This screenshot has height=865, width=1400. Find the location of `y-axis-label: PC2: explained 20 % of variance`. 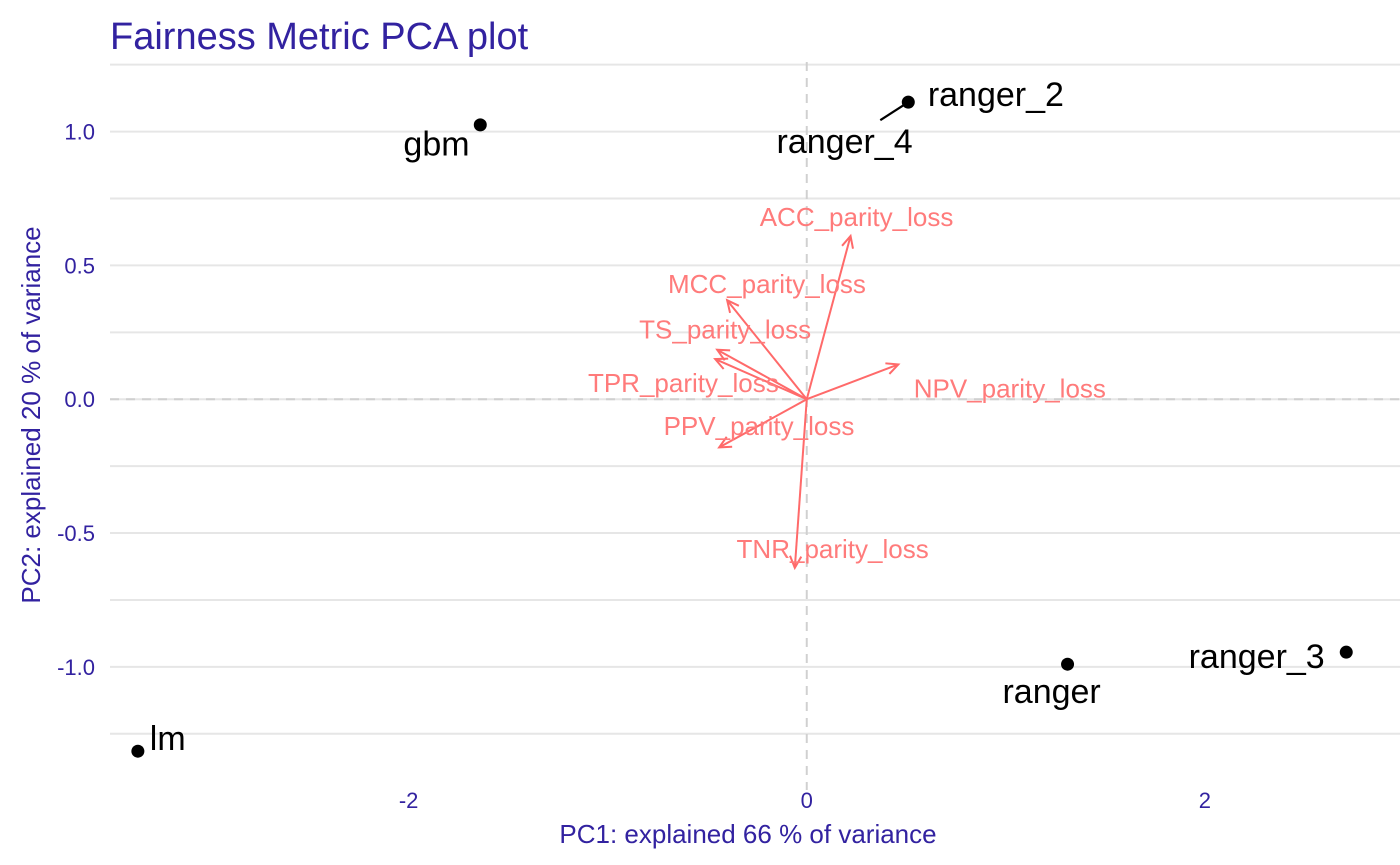

y-axis-label: PC2: explained 20 % of variance is located at coordinates (31, 414).